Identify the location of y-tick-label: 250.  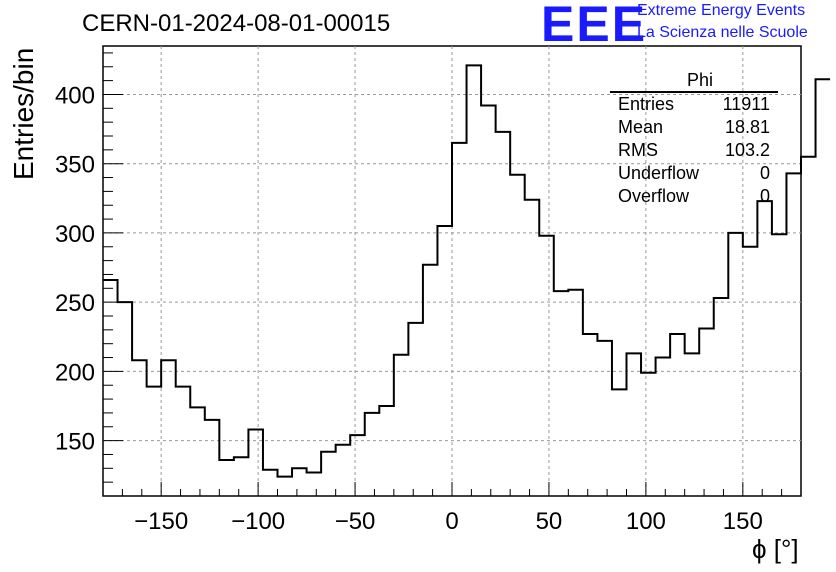
(75, 303).